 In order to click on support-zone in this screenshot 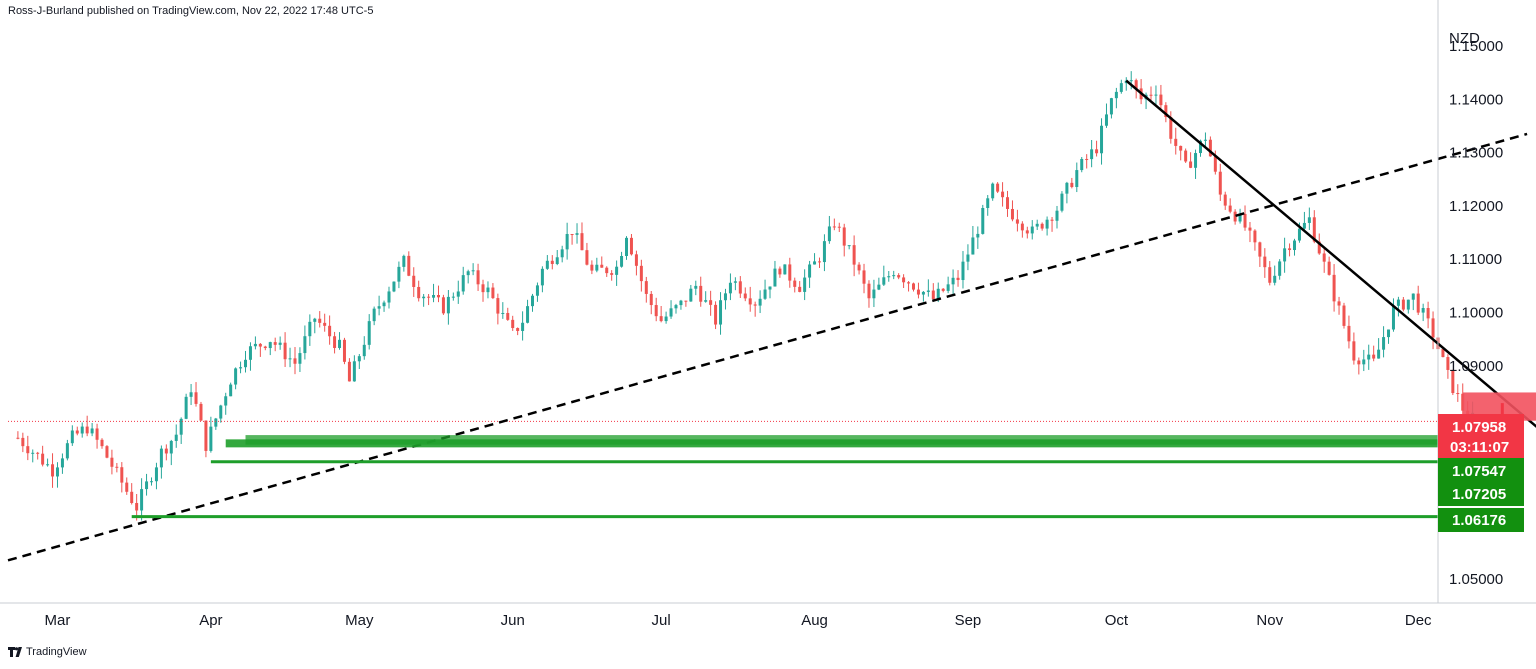, I will do `click(831, 443)`.